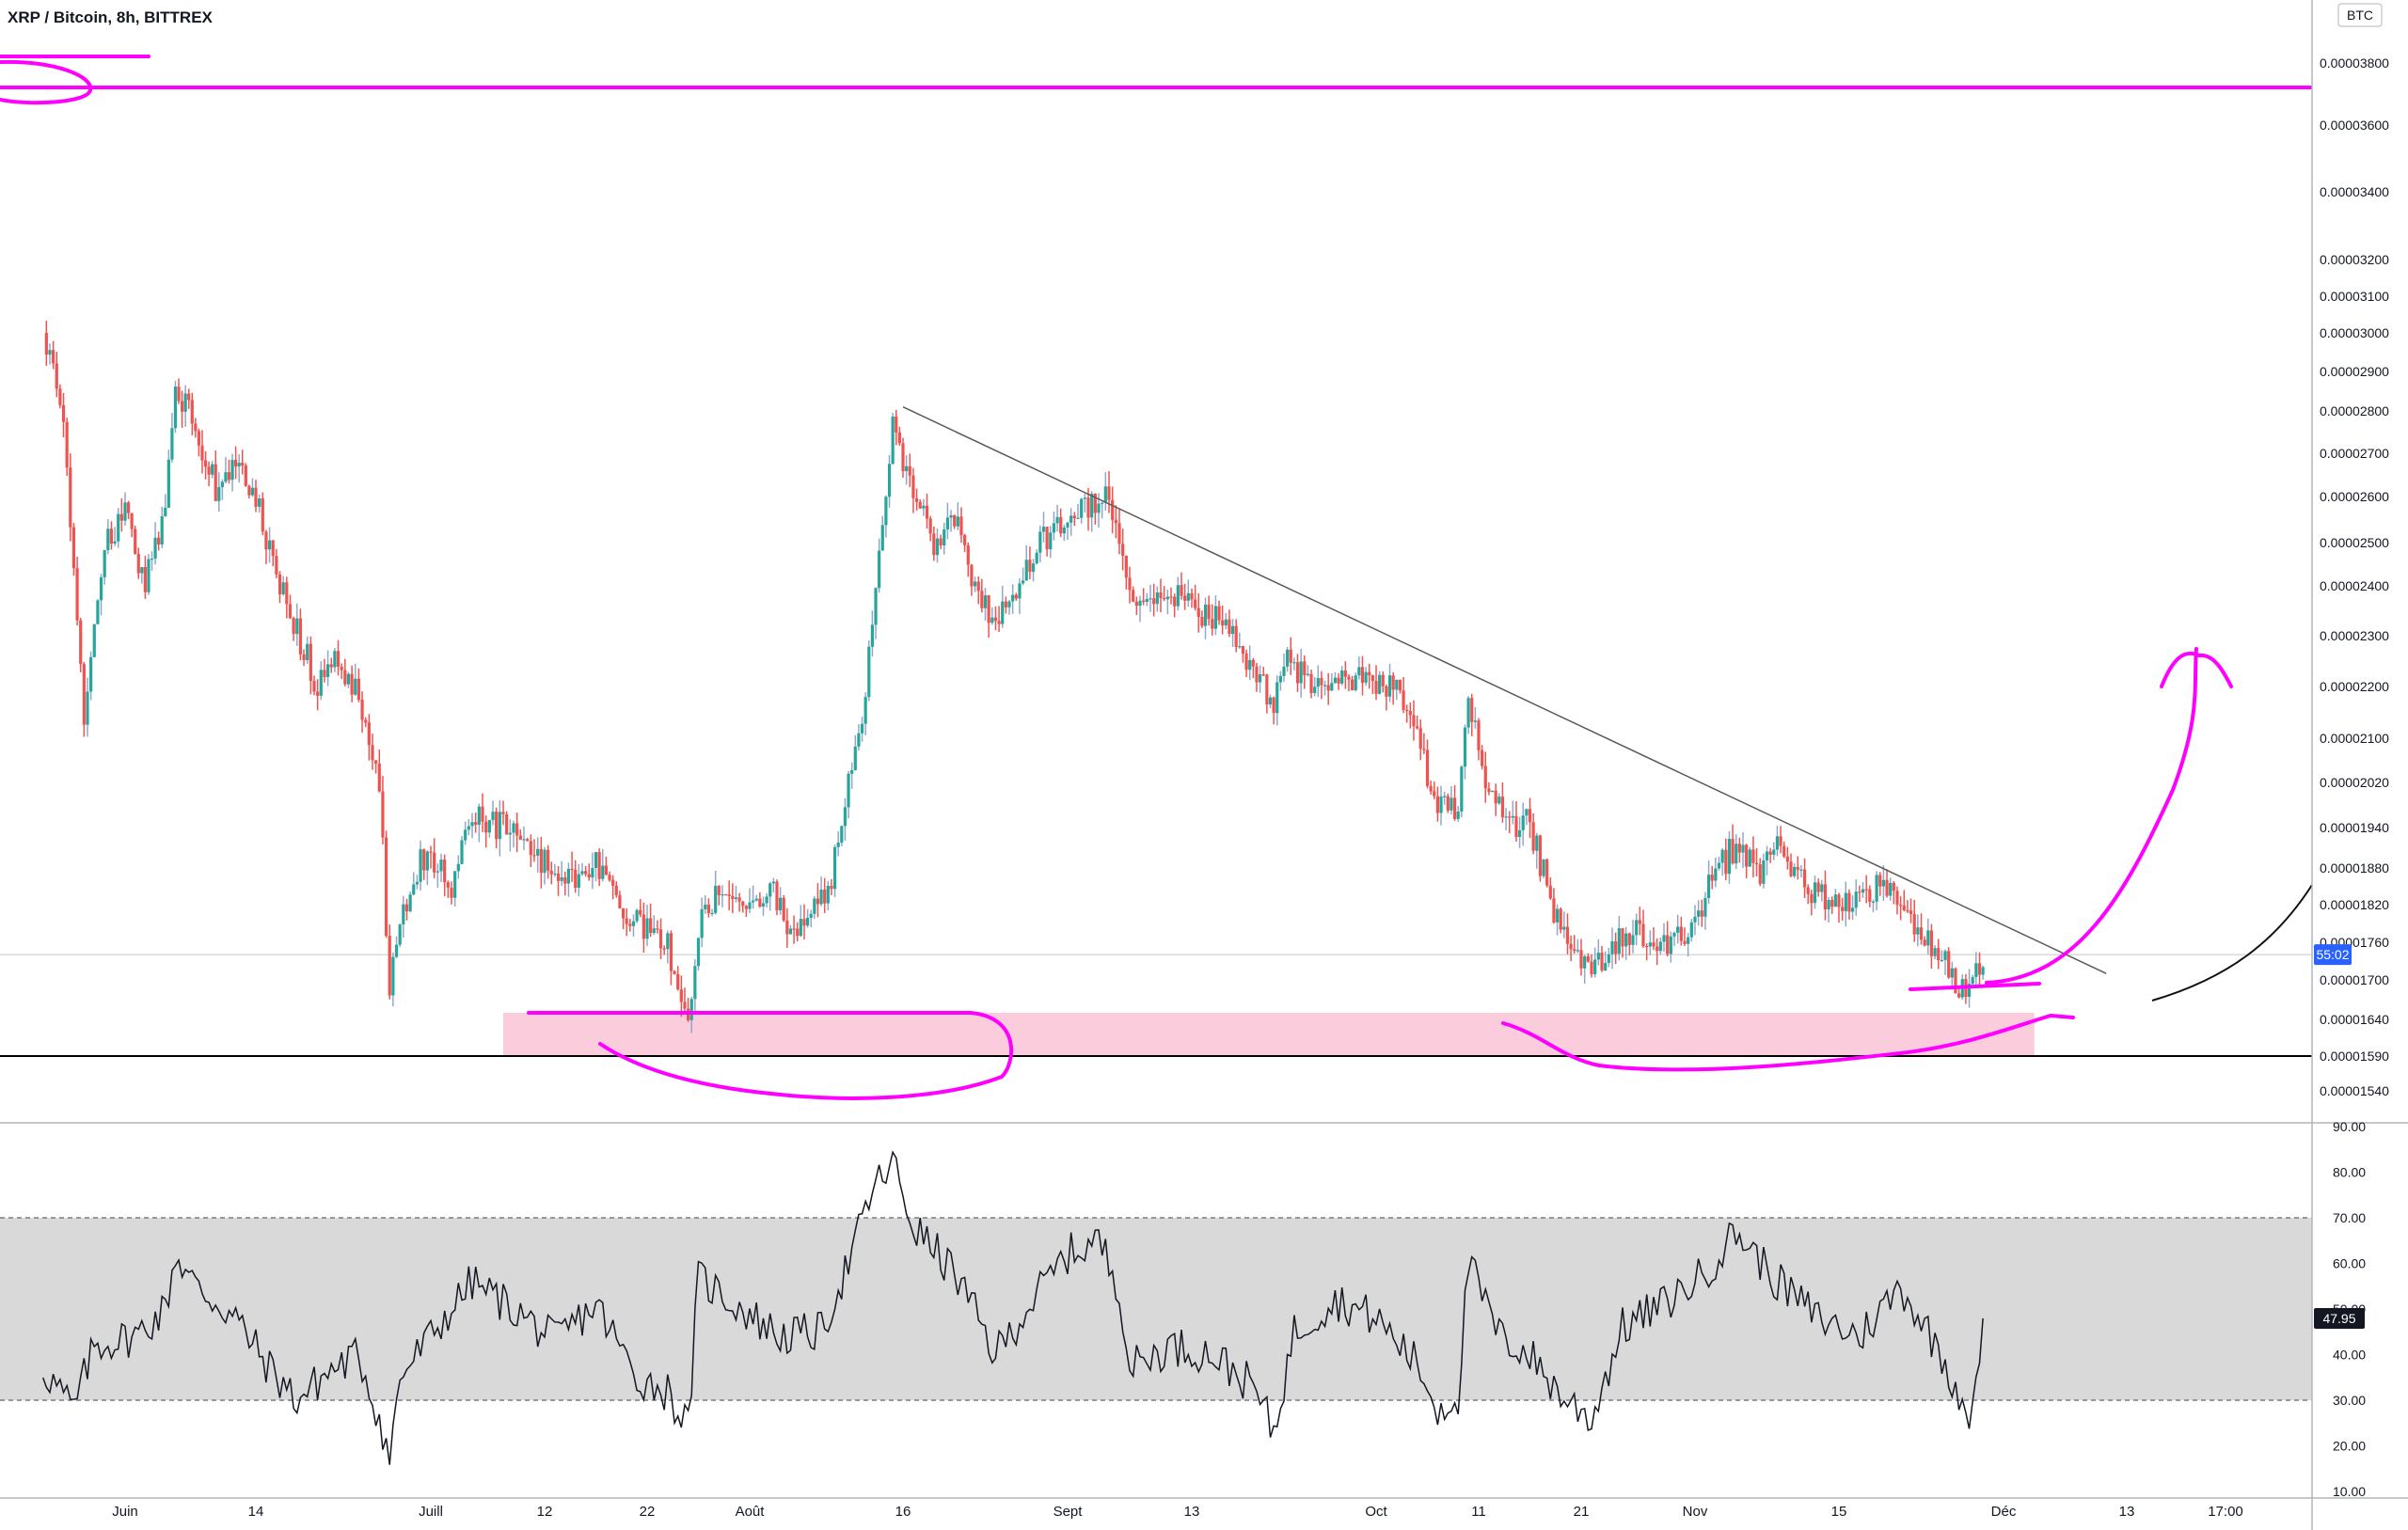 The image size is (2408, 1530). What do you see at coordinates (2355, 63) in the screenshot?
I see `price-tick-label: 0.00003800` at bounding box center [2355, 63].